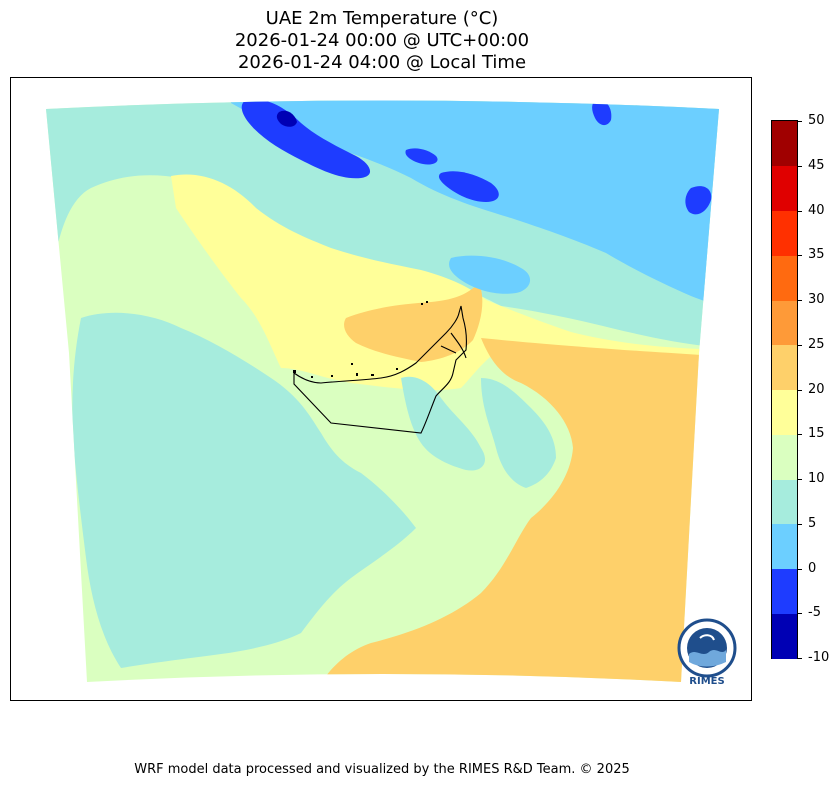 The width and height of the screenshot is (840, 788). I want to click on band-minus5-0-c, so click(421, 156).